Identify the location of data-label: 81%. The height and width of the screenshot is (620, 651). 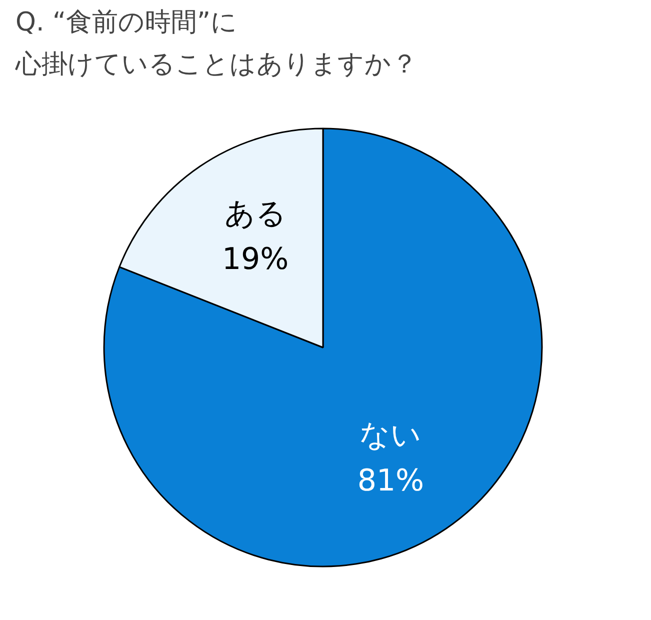
(390, 481).